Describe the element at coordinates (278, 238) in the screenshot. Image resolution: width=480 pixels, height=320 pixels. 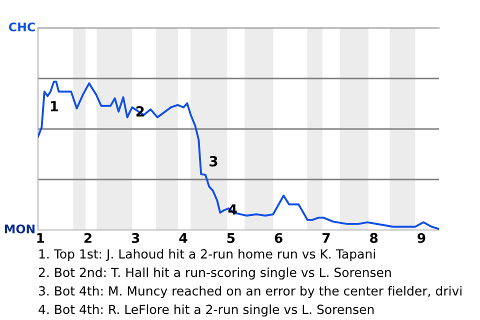
I see `x-tick-label: 6` at that location.